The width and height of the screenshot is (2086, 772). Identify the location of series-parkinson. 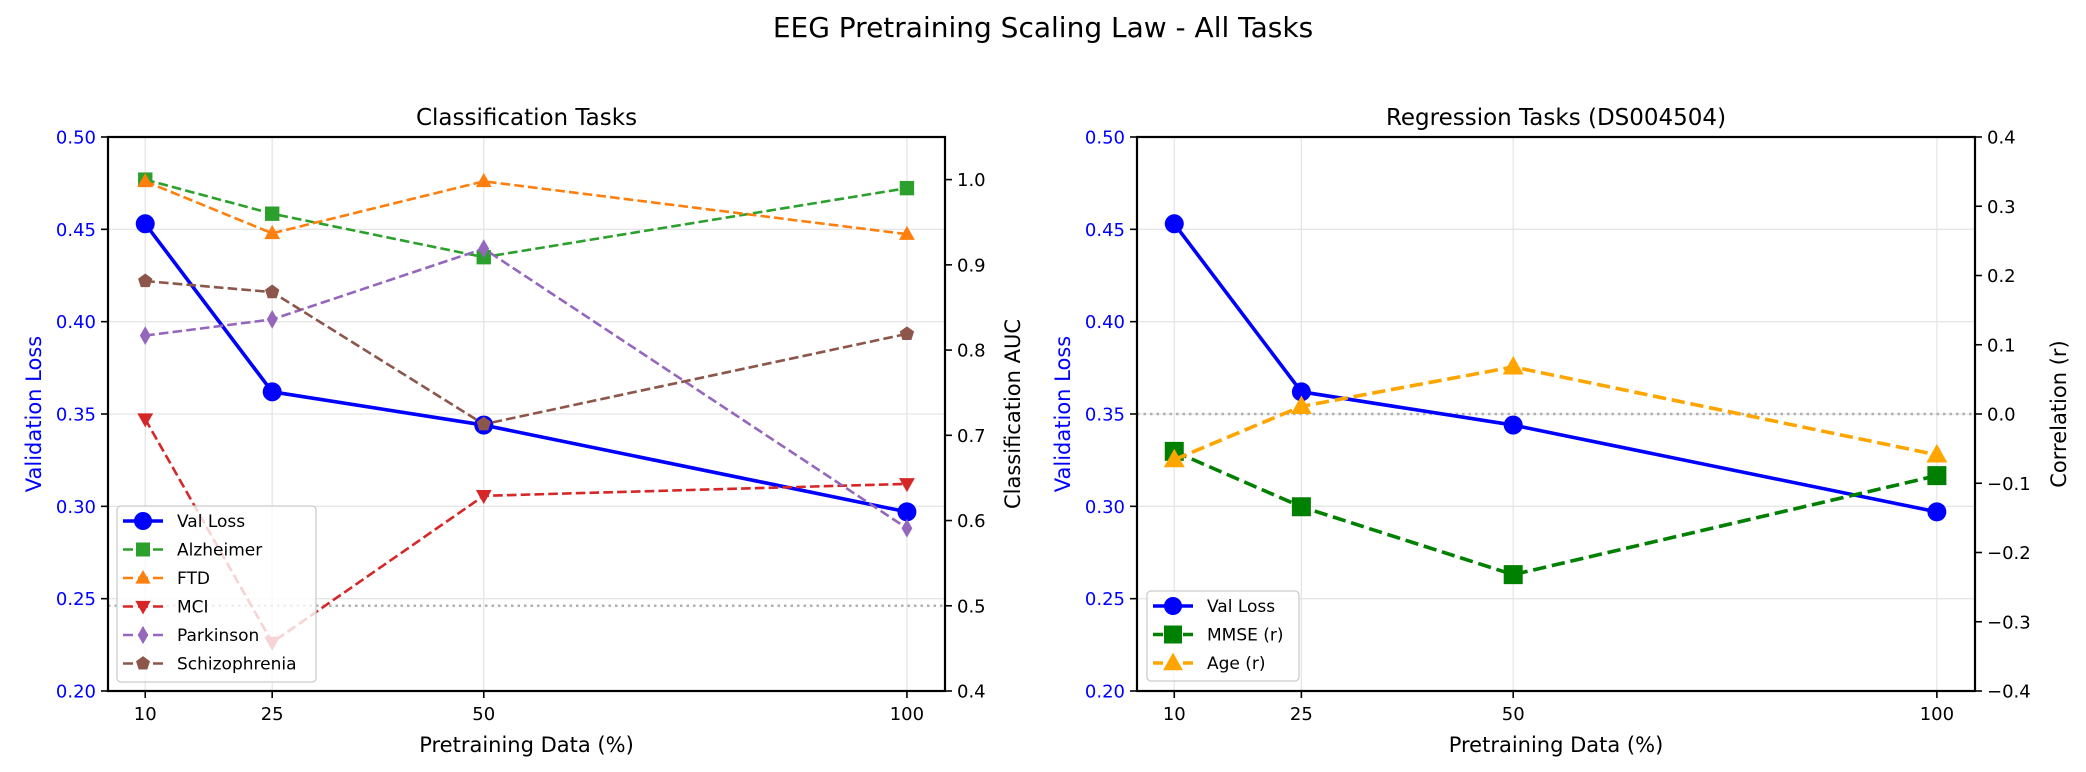
(526, 388).